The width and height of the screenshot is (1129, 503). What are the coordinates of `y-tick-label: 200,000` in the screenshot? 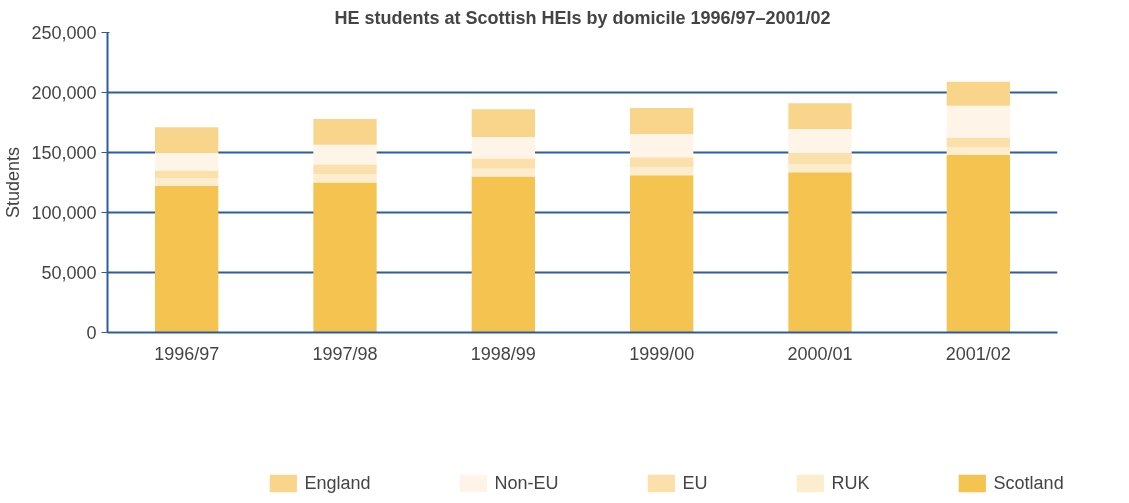 It's located at (64, 93).